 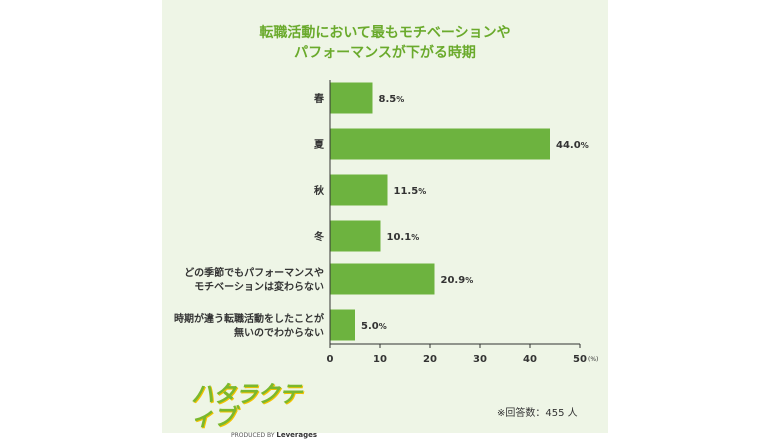 I want to click on value-label: 44.0%, so click(x=572, y=145).